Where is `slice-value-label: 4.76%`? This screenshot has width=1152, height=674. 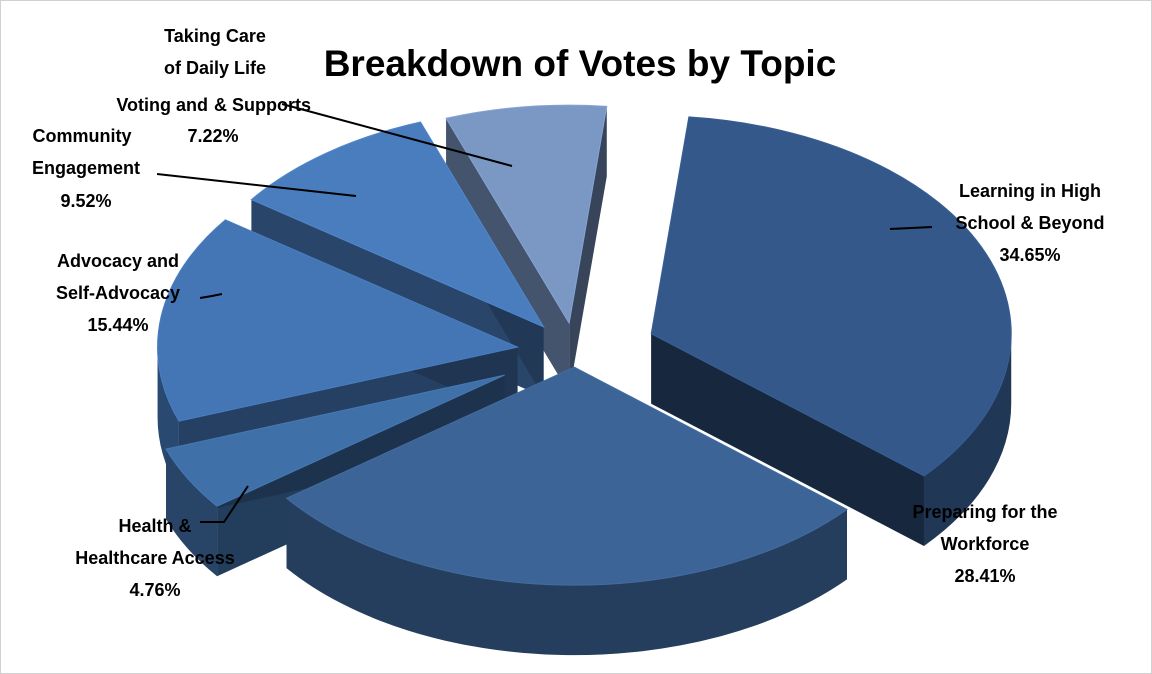 slice-value-label: 4.76% is located at coordinates (154, 590).